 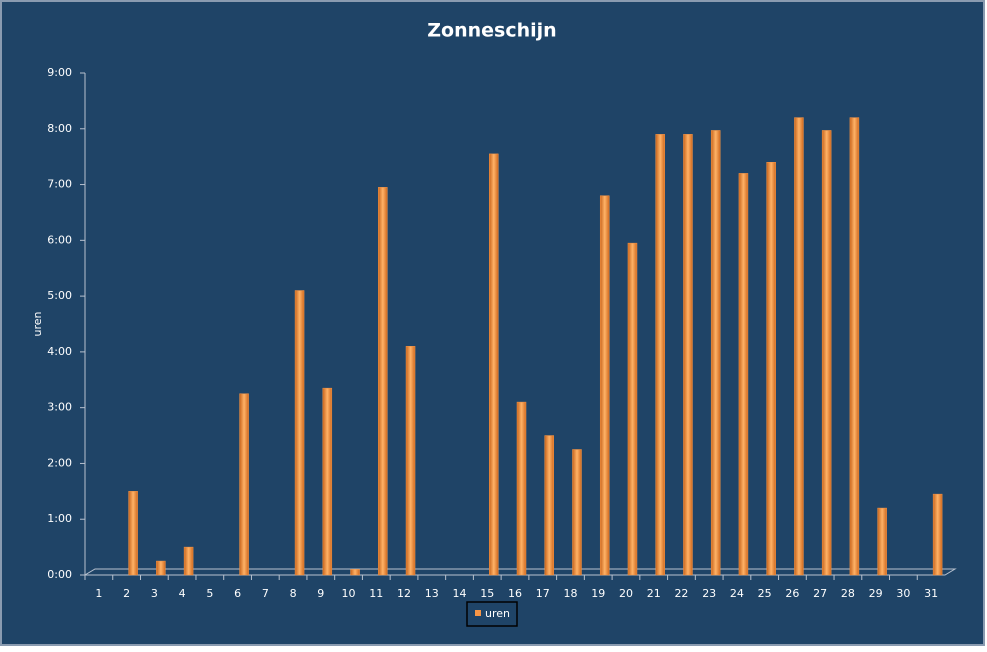 What do you see at coordinates (59, 574) in the screenshot?
I see `y-tick-label: 0:00` at bounding box center [59, 574].